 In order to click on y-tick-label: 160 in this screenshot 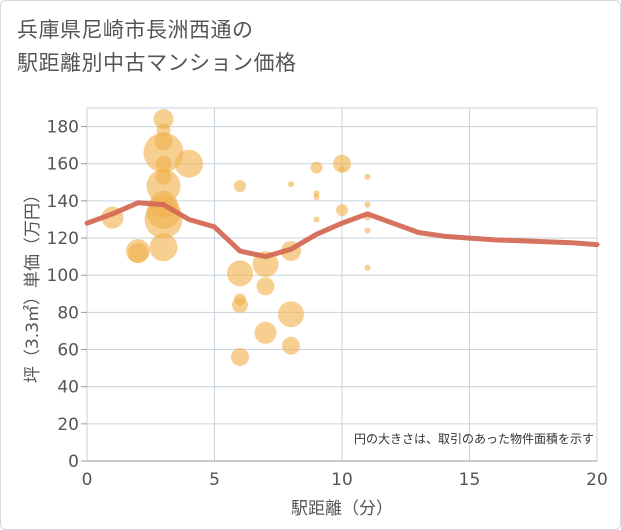, I will do `click(63, 165)`.